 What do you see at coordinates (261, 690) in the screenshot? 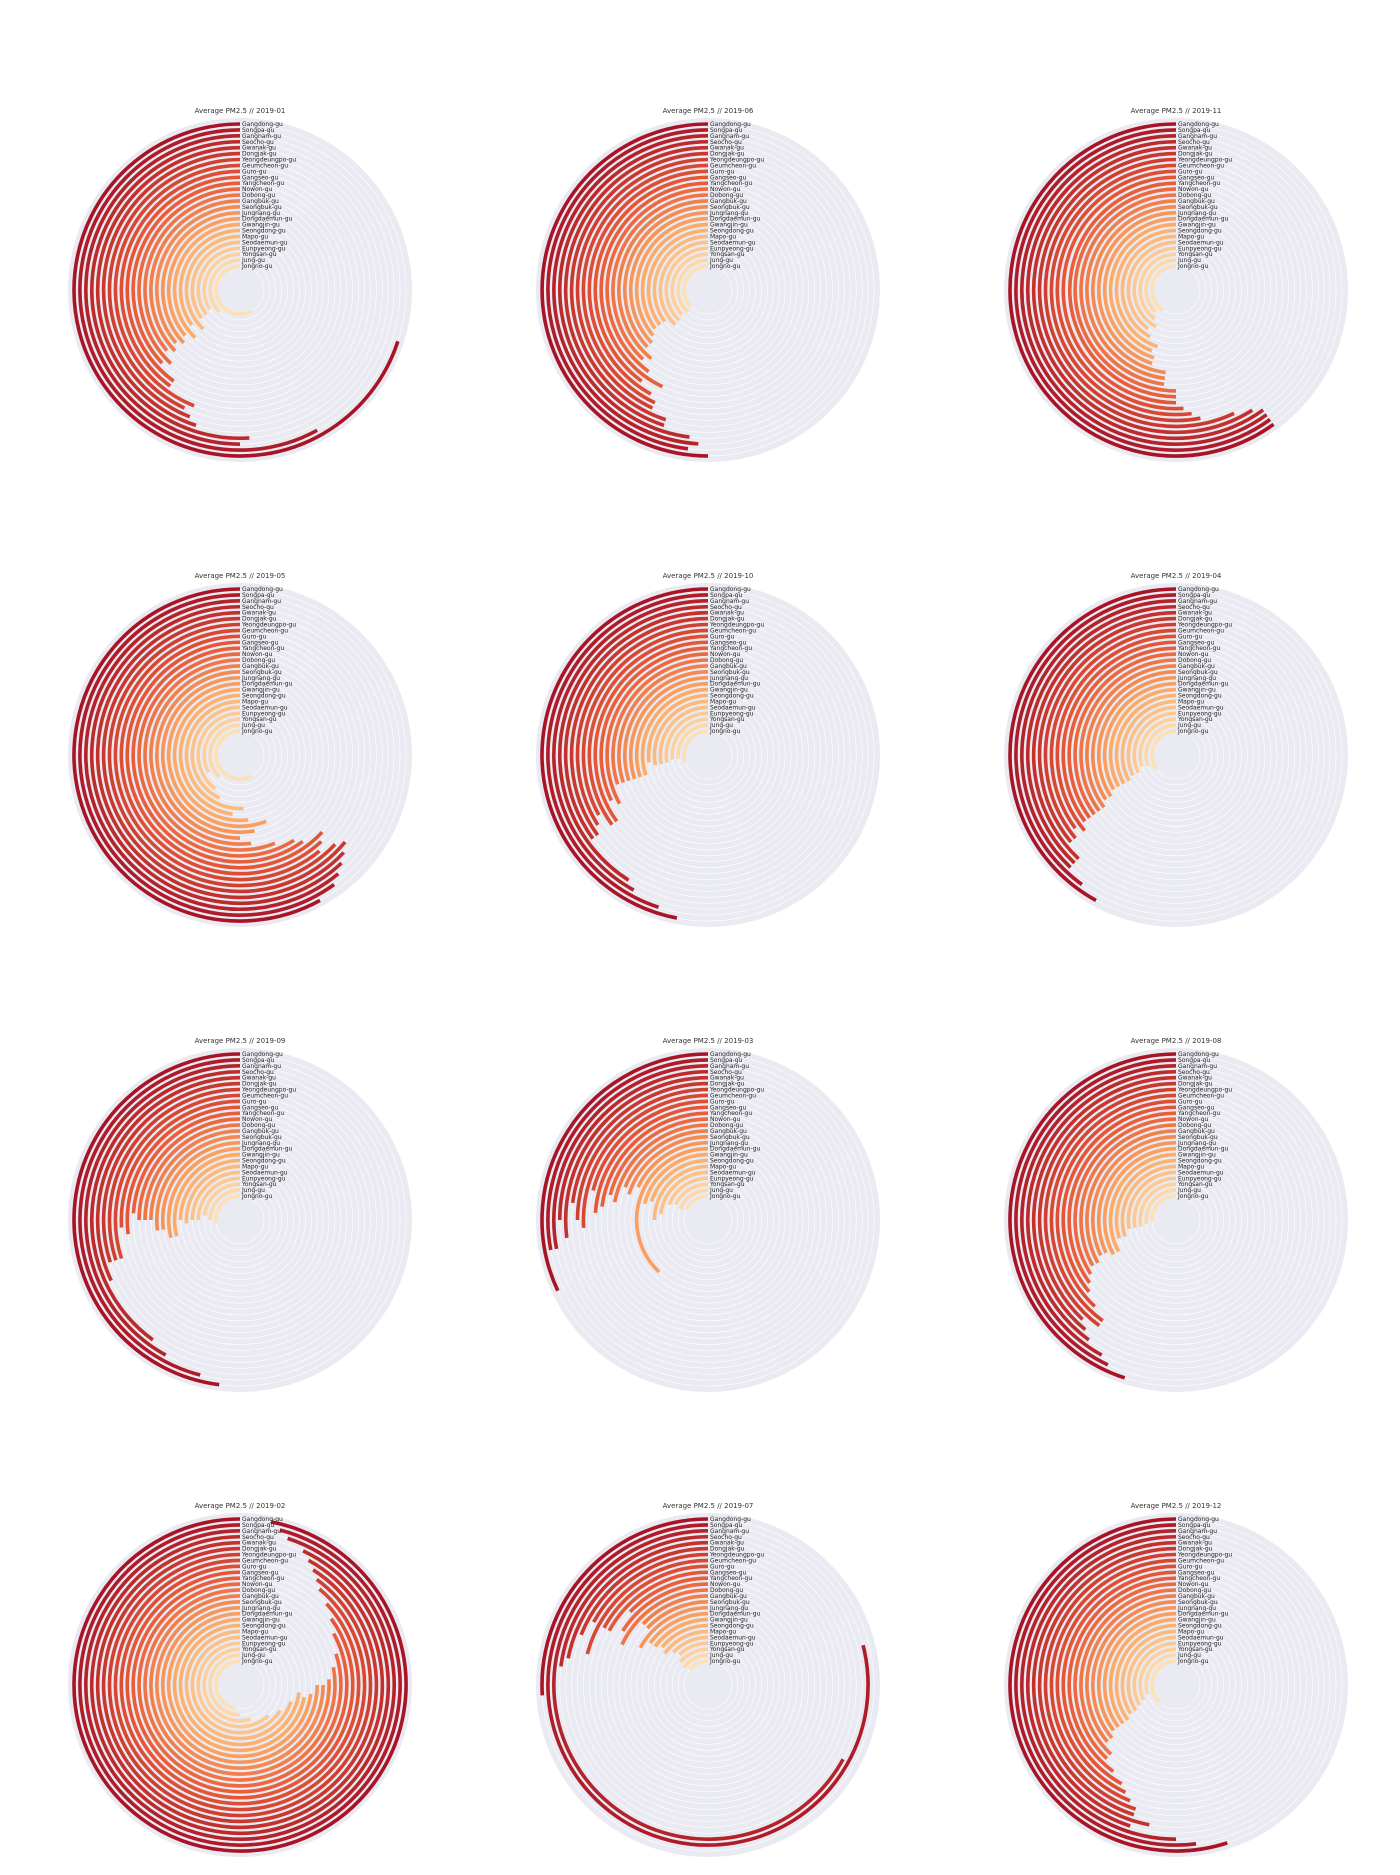
I see `district-label: Gwangjin-gu` at bounding box center [261, 690].